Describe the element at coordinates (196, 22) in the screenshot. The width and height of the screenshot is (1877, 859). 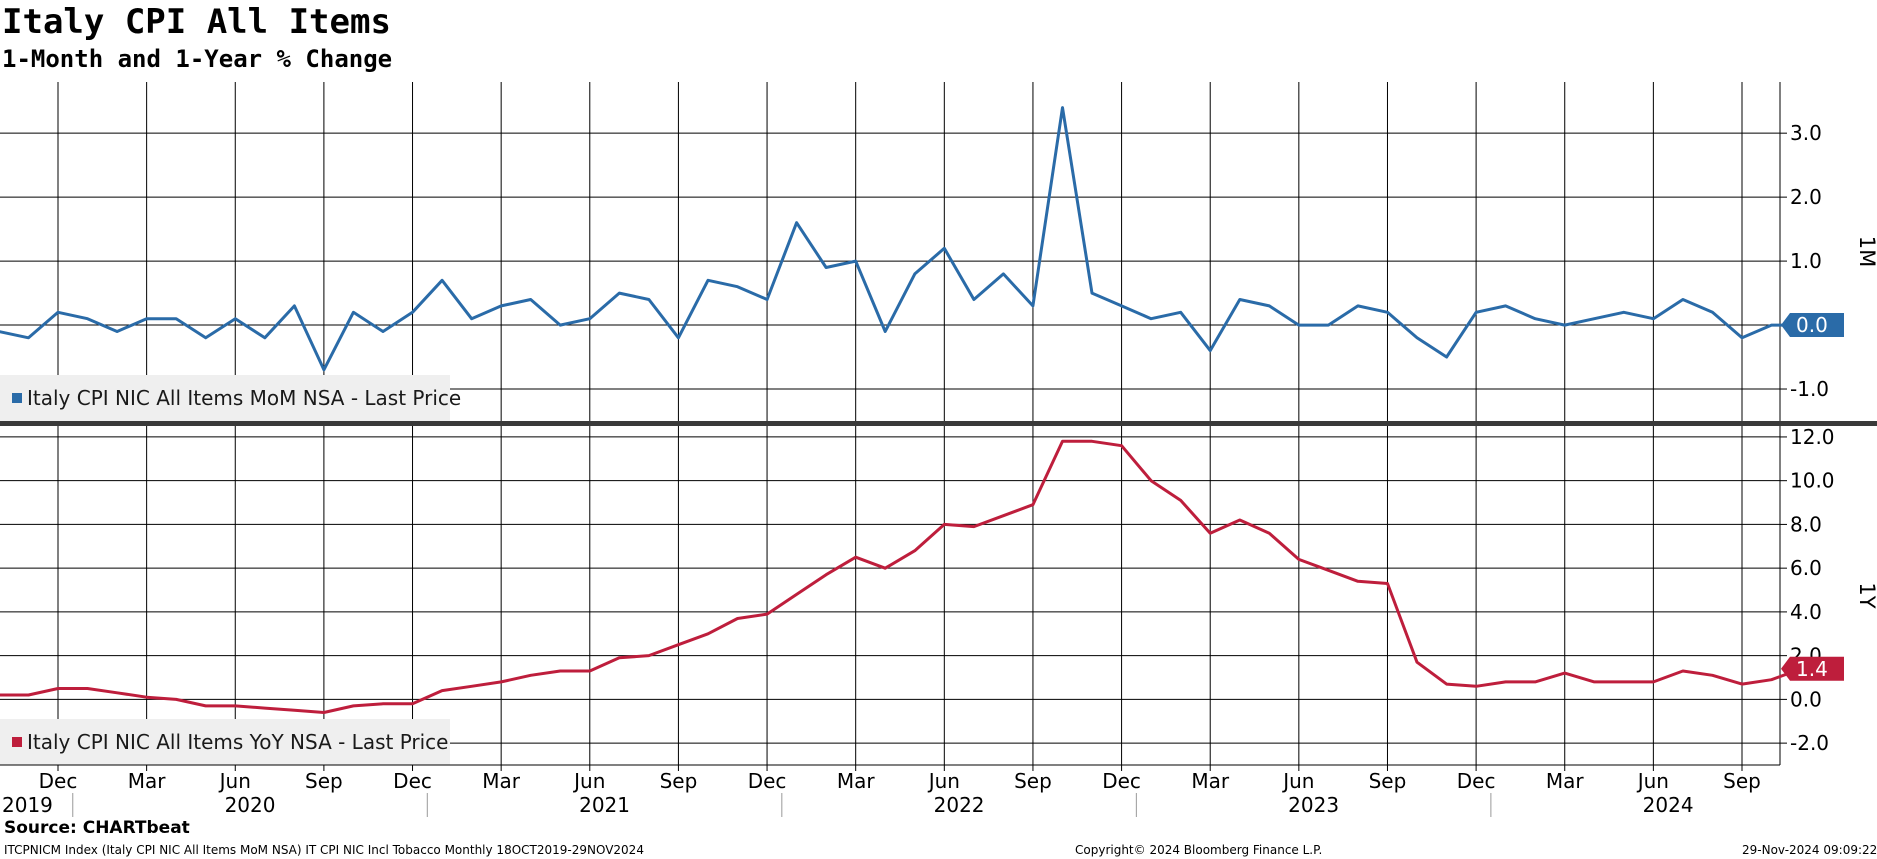
I see `chart-title: Italy CPI All Items` at that location.